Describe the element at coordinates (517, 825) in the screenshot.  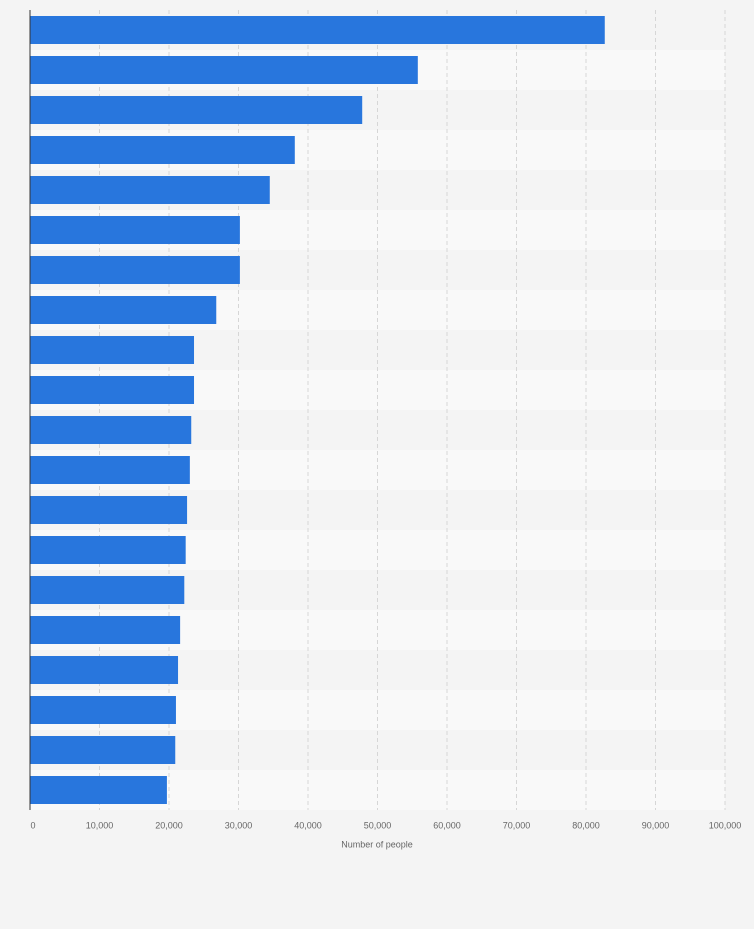
I see `x-tick-label: 70,000` at that location.